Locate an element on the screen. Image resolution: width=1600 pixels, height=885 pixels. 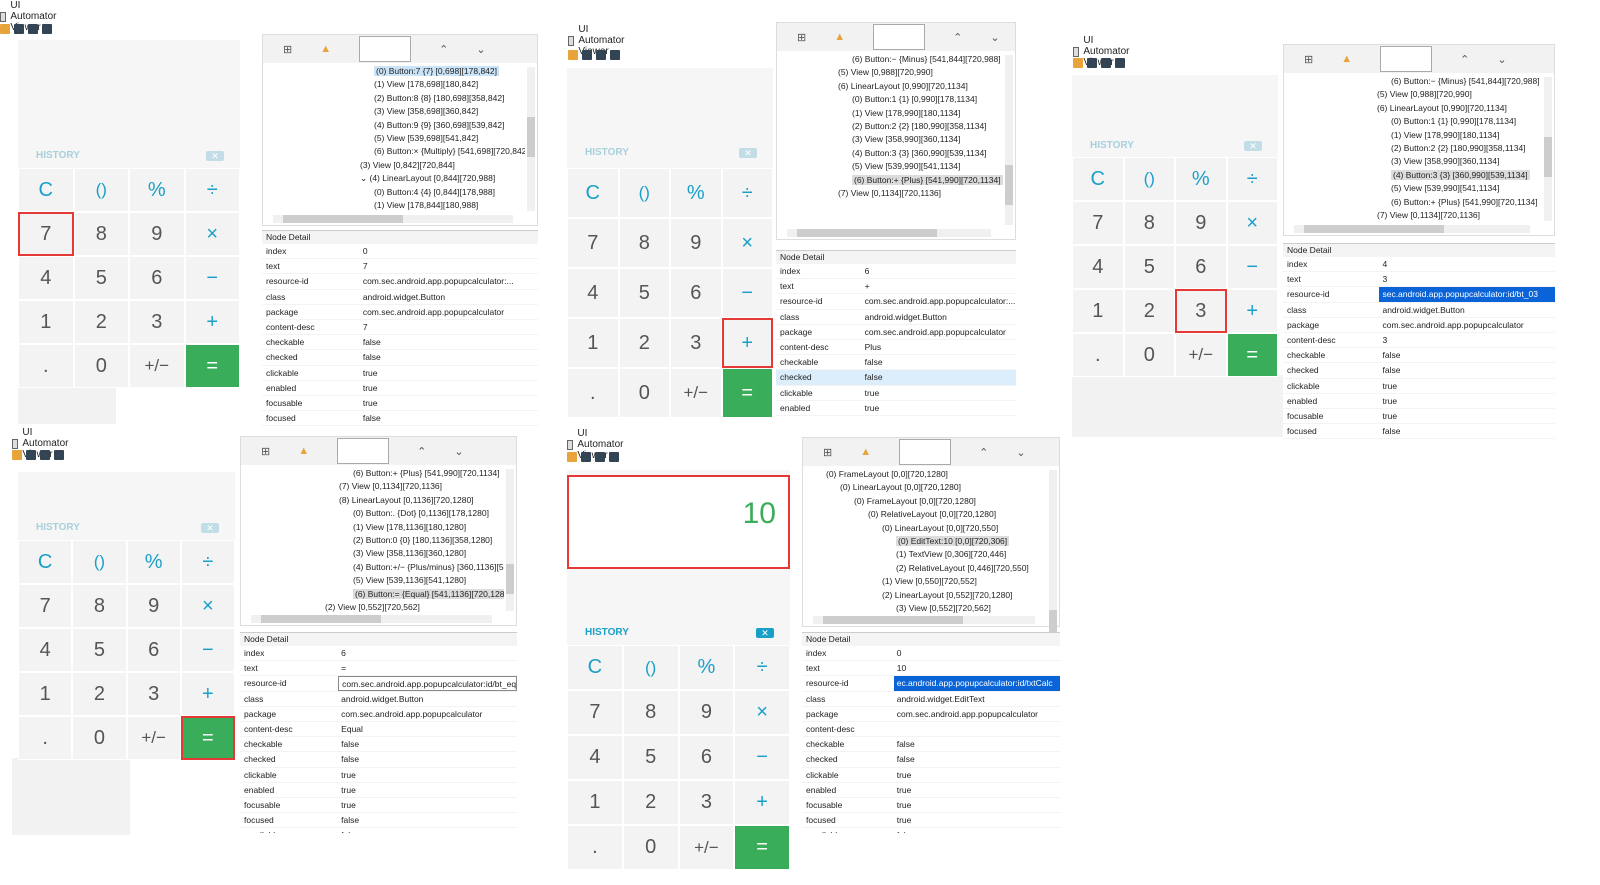
key-button: 0 is located at coordinates (1149, 355).